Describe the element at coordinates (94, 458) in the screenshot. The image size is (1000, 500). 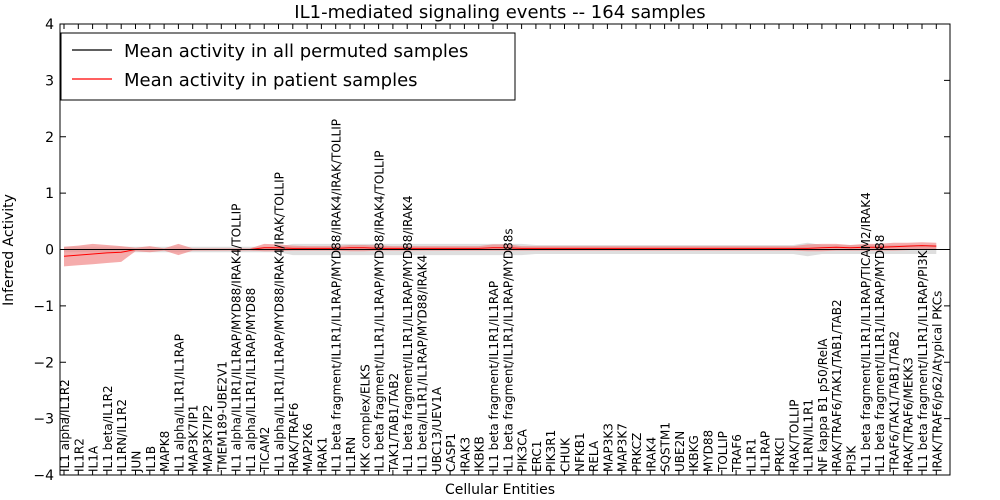
I see `x-tick-label: IL1A` at that location.